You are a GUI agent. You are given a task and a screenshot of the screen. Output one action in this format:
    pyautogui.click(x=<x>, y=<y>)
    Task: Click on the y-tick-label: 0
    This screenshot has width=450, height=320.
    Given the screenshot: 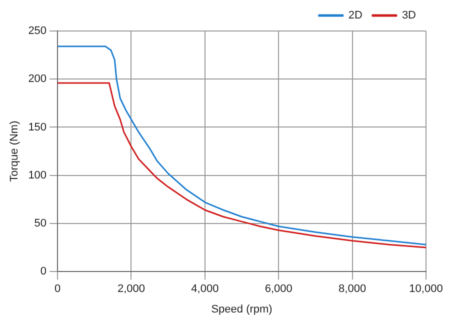 What is the action you would take?
    pyautogui.click(x=43, y=272)
    